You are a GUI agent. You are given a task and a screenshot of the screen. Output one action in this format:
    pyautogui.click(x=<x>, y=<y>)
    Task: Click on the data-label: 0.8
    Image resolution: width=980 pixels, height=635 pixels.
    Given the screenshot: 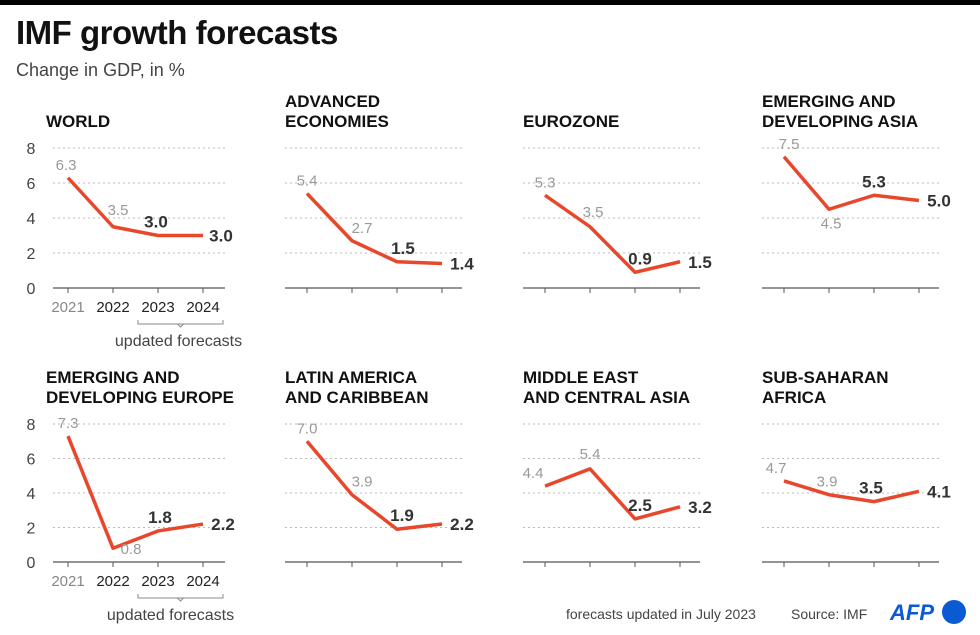 What is the action you would take?
    pyautogui.click(x=131, y=549)
    